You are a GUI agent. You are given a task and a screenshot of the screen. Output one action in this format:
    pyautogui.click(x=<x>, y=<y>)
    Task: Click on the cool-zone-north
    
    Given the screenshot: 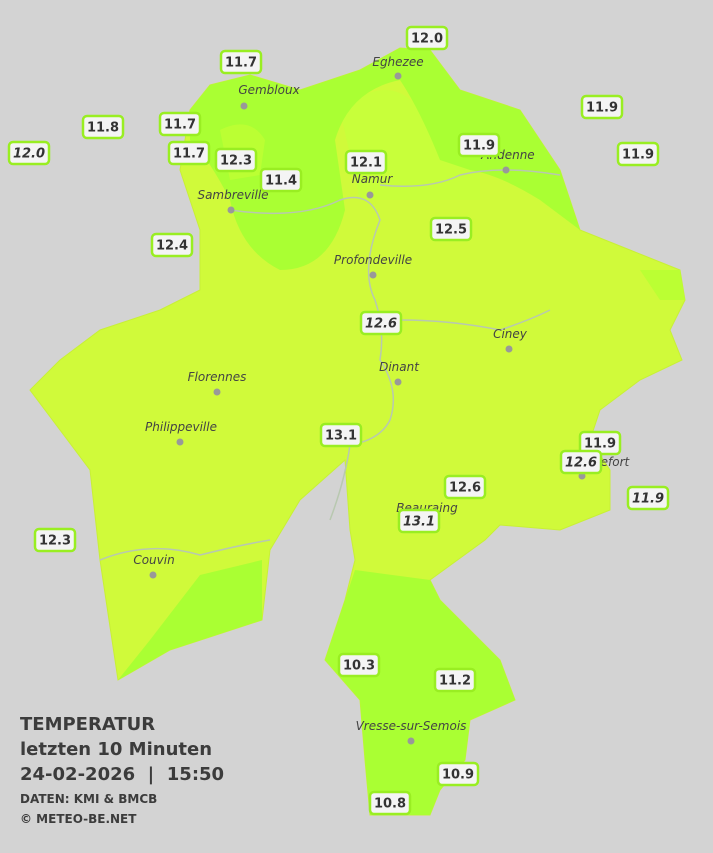 What is the action you would take?
    pyautogui.click(x=385, y=159)
    